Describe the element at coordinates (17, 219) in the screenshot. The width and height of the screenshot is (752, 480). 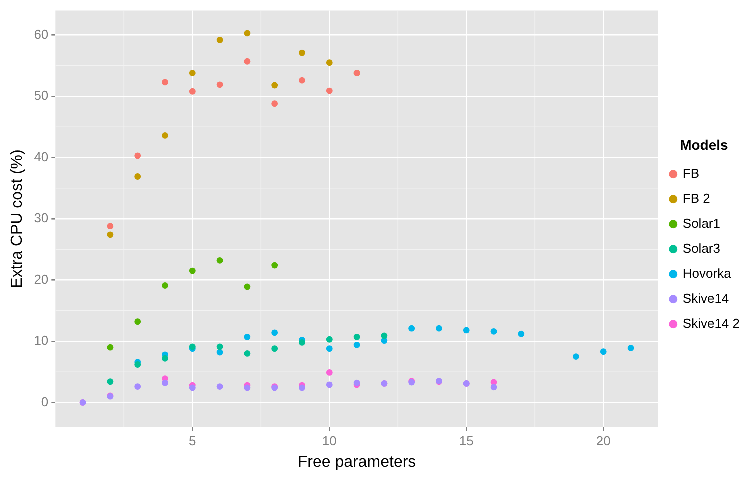
I see `y-axis-title: Extra CPU cost (%)` at that location.